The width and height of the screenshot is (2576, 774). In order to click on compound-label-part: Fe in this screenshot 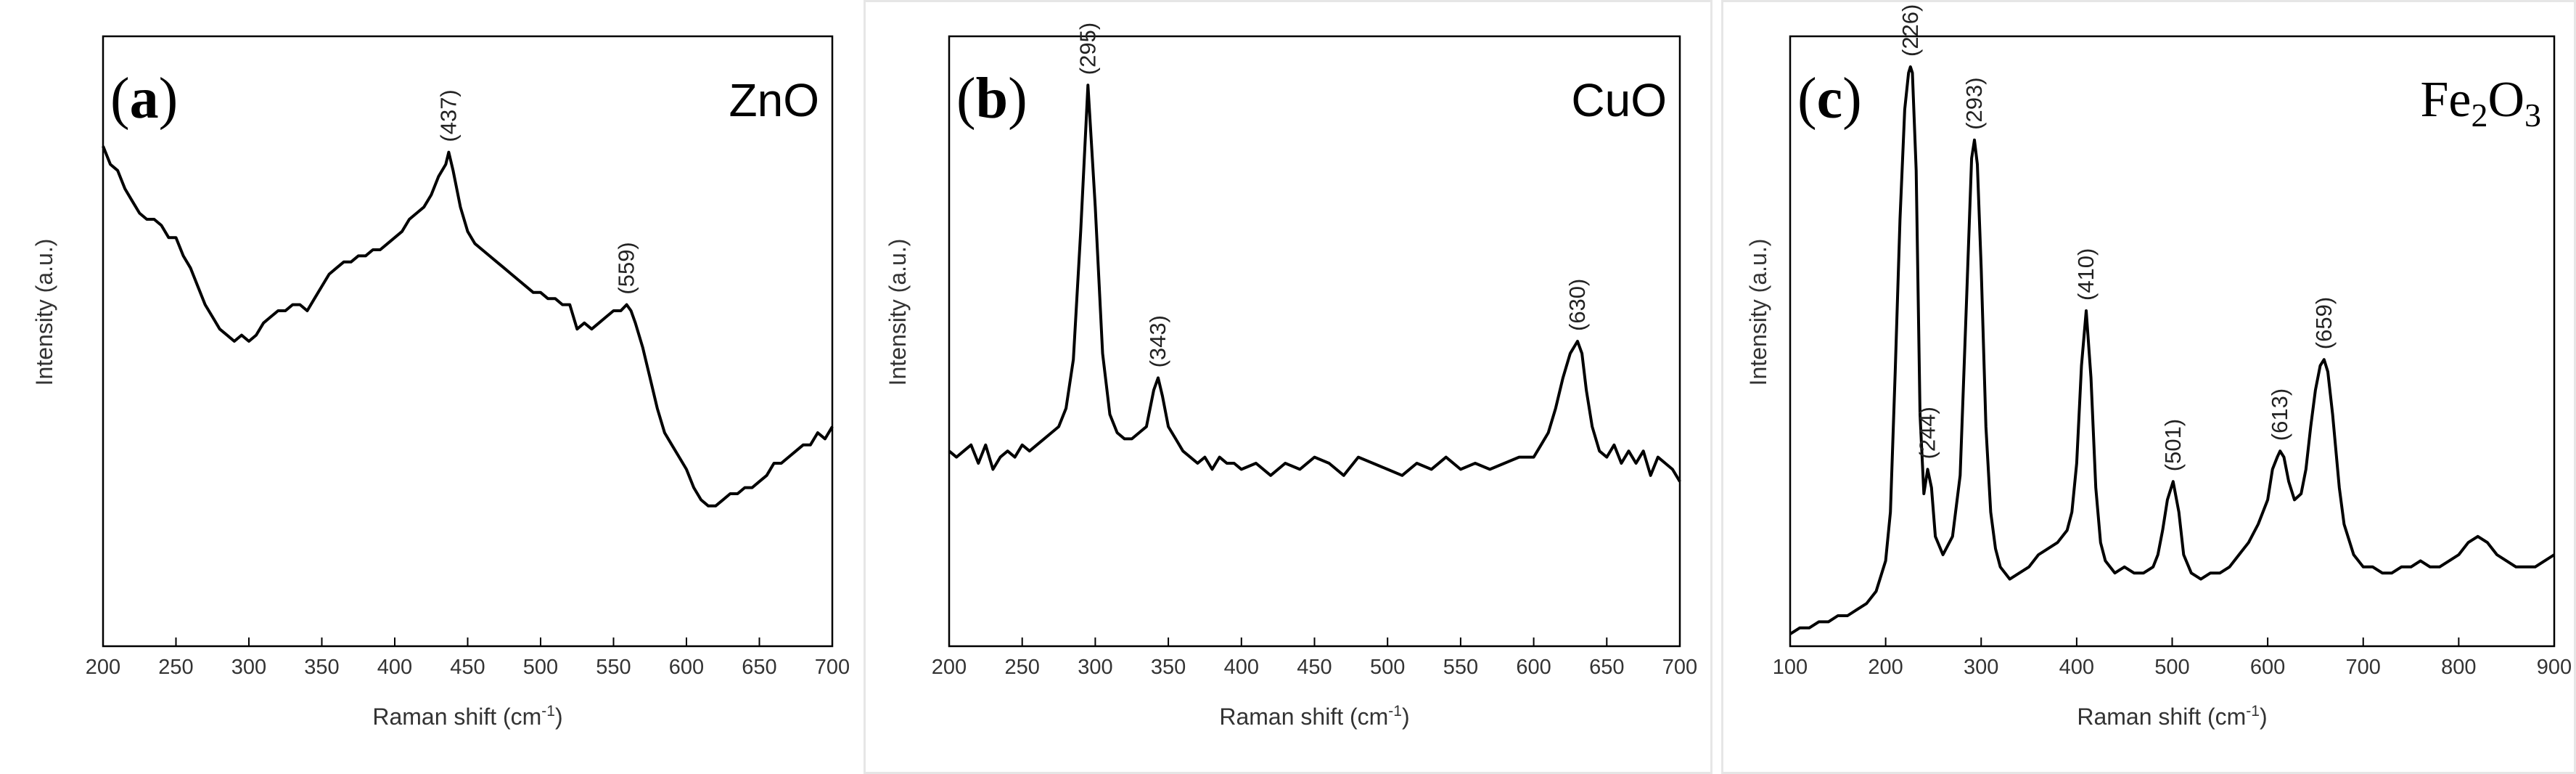, I will do `click(2445, 100)`.